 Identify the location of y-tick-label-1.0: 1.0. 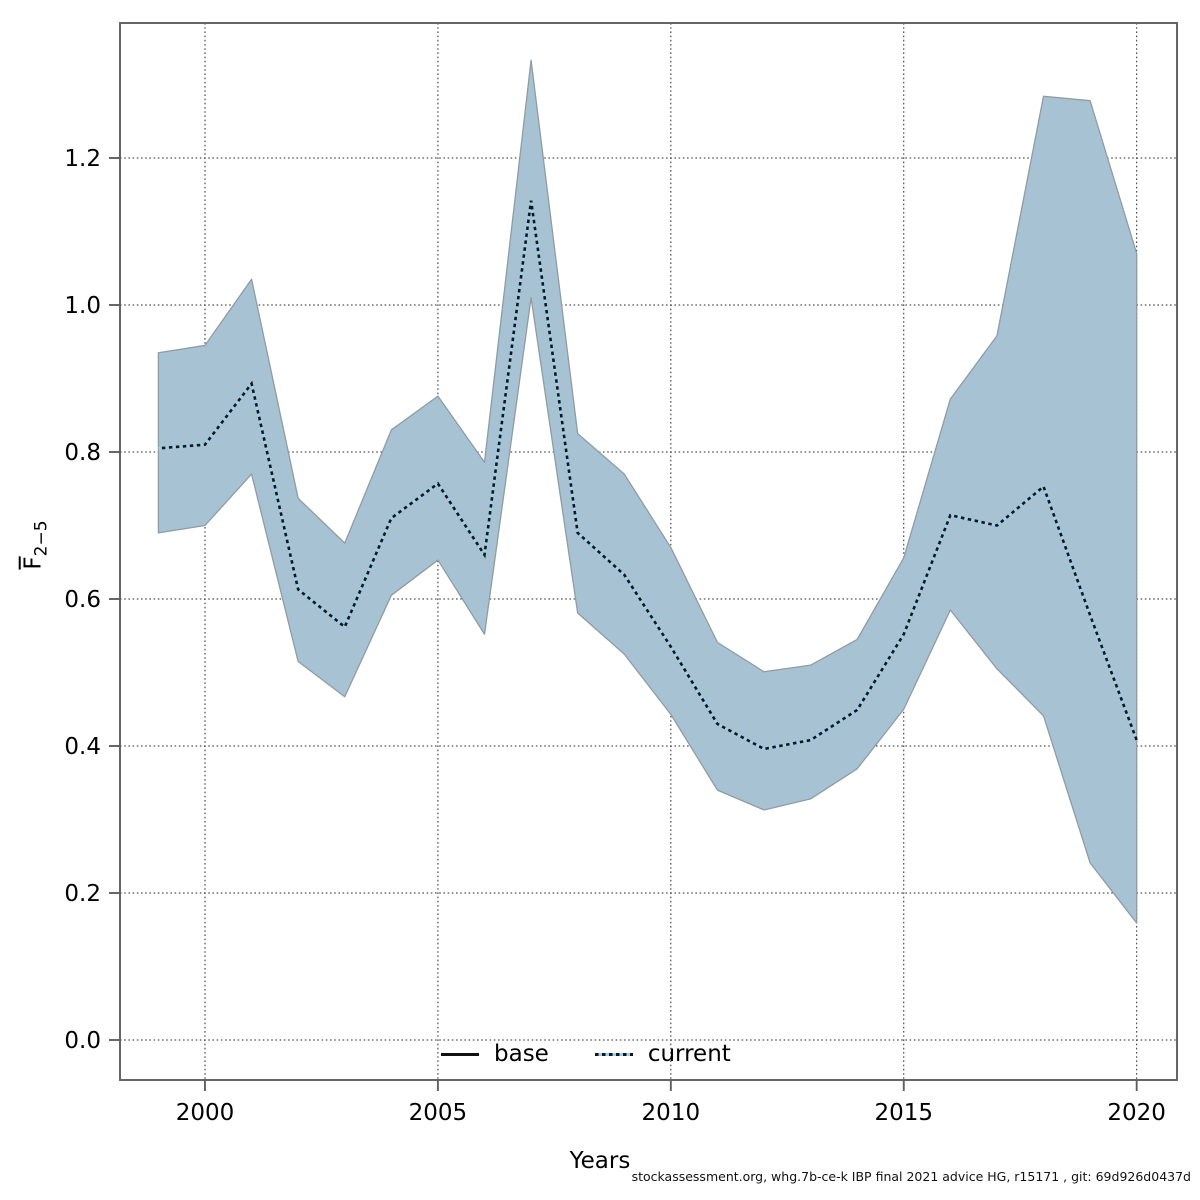
(82, 306).